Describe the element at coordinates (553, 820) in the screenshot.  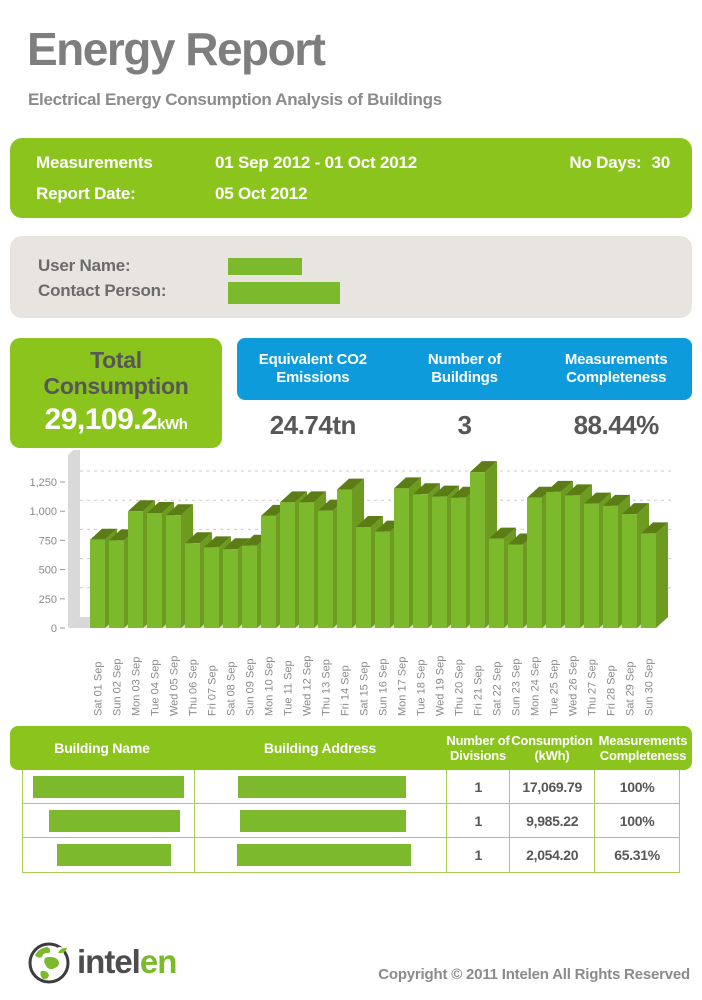
I see `consumption-cell: 9,985.22` at that location.